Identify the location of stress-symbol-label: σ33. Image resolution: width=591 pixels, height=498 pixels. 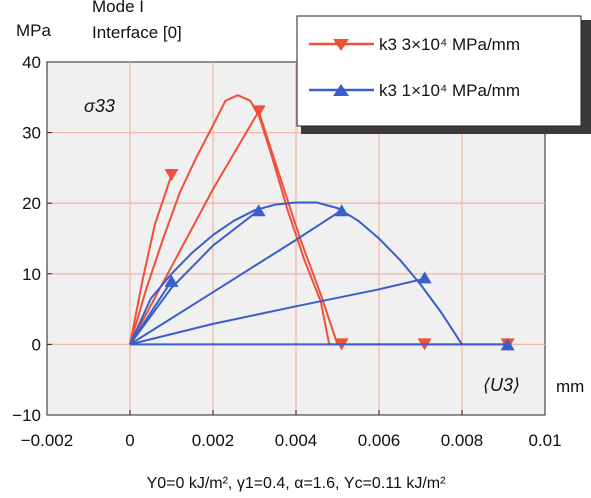
(99, 106).